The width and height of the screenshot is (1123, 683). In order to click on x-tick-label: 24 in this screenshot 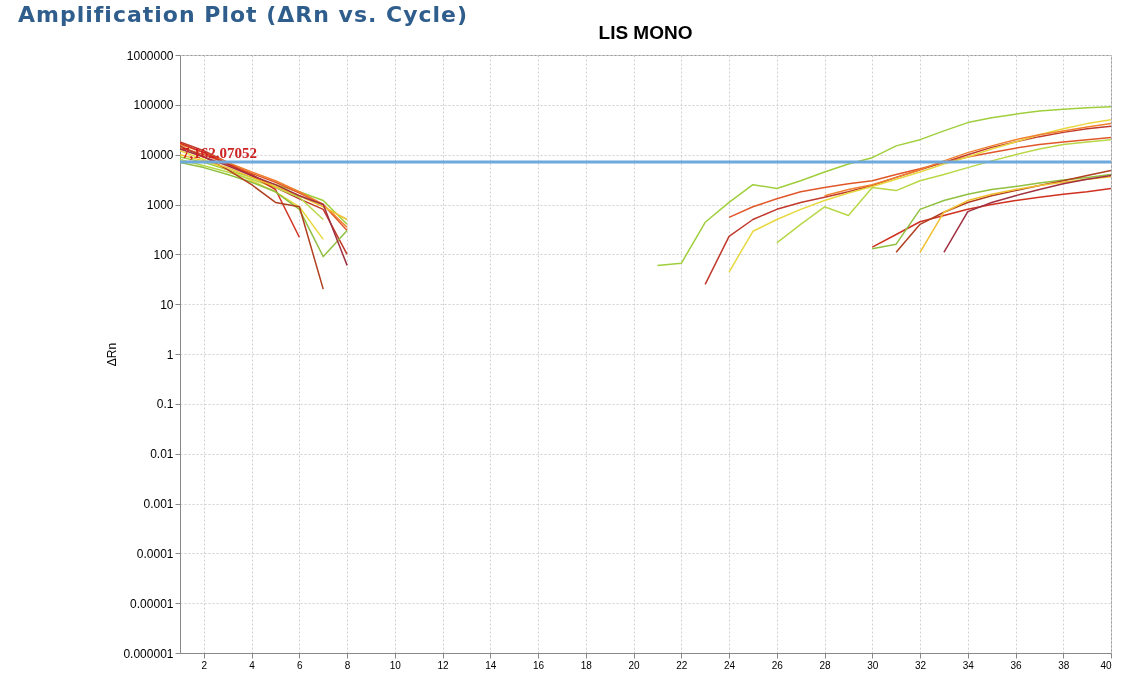, I will do `click(729, 665)`.